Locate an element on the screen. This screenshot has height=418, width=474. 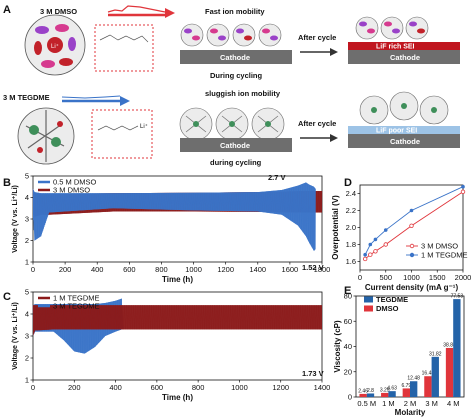
top-solvation-cluster: Li⁺ is located at coordinates (55, 45).